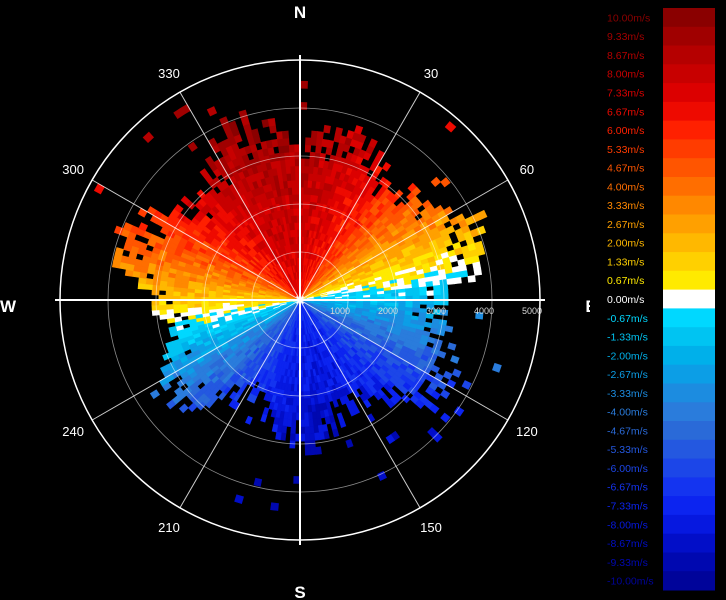 The height and width of the screenshot is (600, 726). What do you see at coordinates (625, 112) in the screenshot?
I see `colorbar-label: 6.67m/s` at bounding box center [625, 112].